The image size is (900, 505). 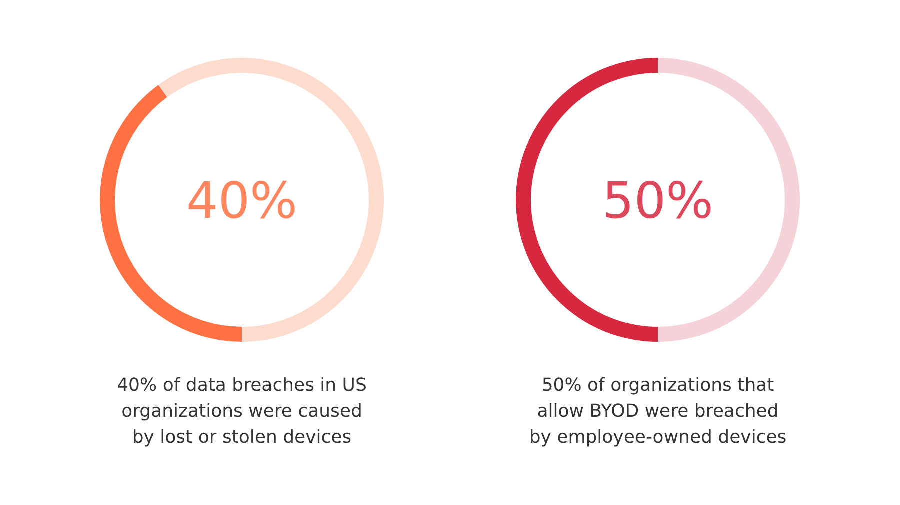 What do you see at coordinates (242, 201) in the screenshot?
I see `text: 40%` at bounding box center [242, 201].